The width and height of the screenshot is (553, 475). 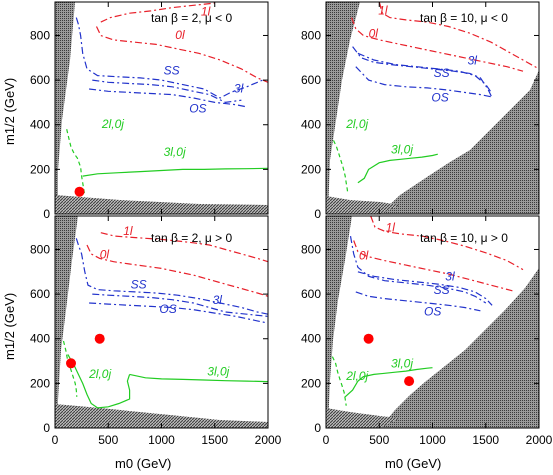 What do you see at coordinates (9, 111) in the screenshot?
I see `y-axis-title-top: m1/2 (GeV)` at bounding box center [9, 111].